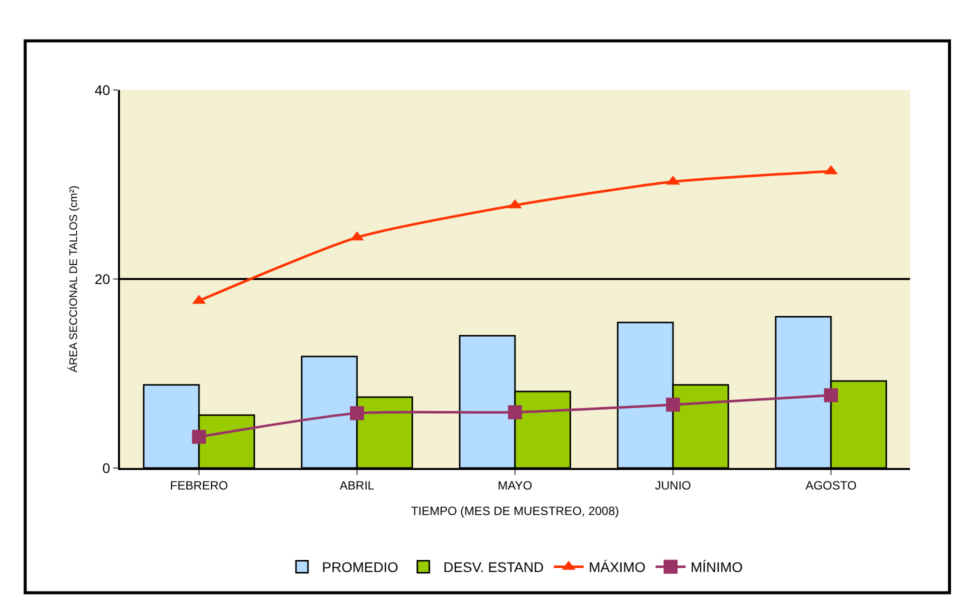  I want to click on y-tick-label: 40, so click(102, 90).